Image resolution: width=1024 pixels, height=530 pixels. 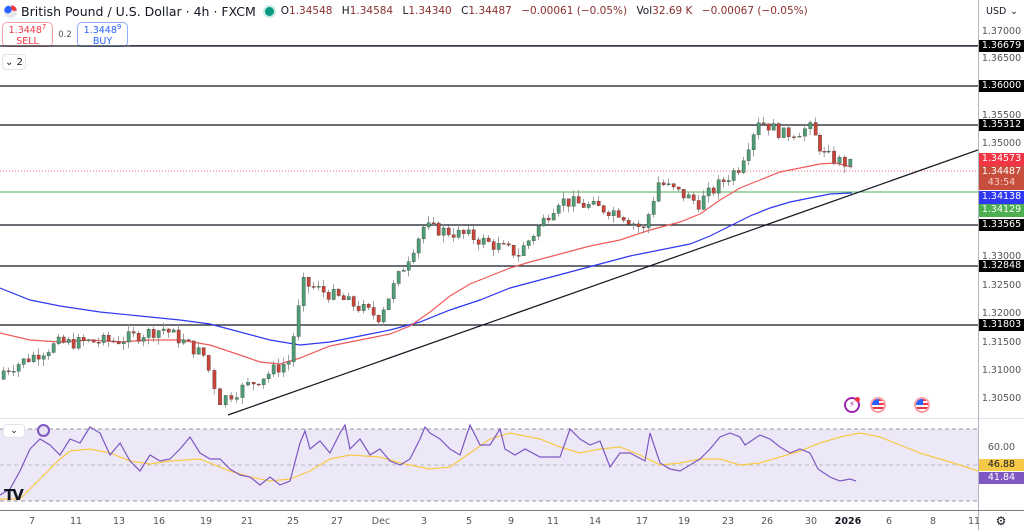 What do you see at coordinates (337, 521) in the screenshot?
I see `time-tick: 27` at bounding box center [337, 521].